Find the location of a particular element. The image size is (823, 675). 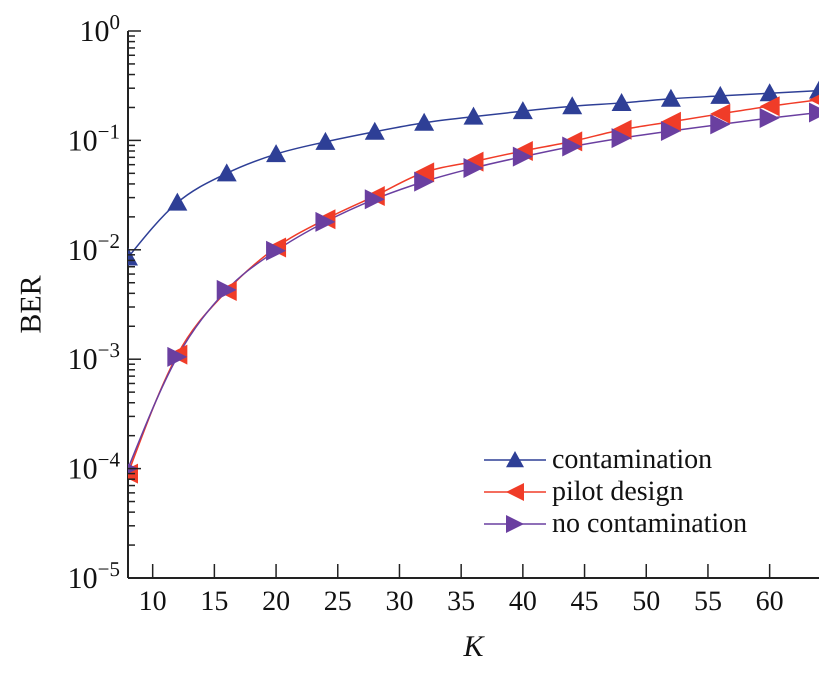

x-tick-label: 50 is located at coordinates (646, 601).